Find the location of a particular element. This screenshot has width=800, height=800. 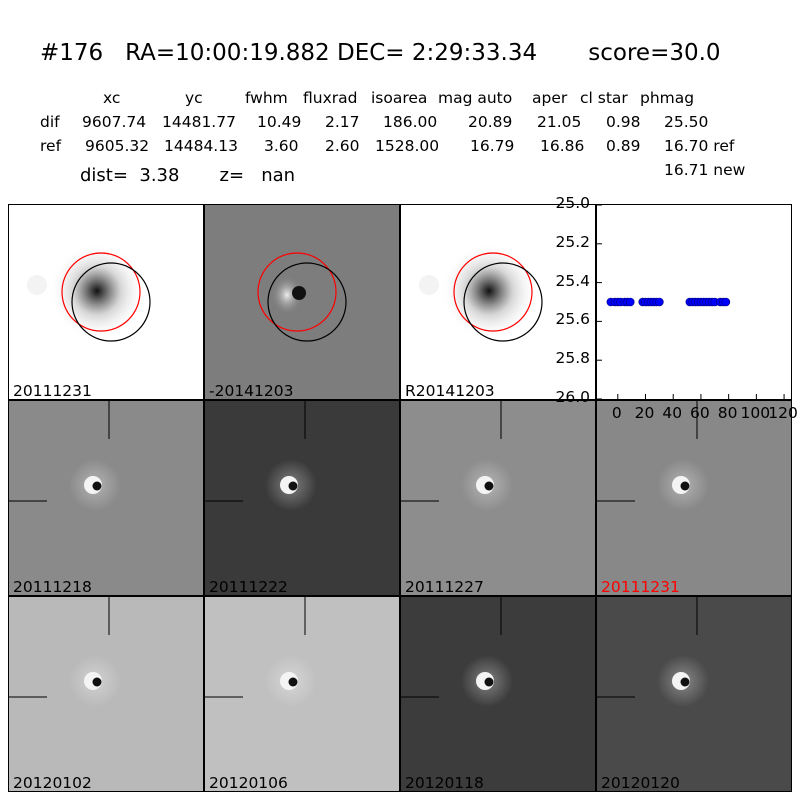

image-panel: 20120102 is located at coordinates (106, 694).